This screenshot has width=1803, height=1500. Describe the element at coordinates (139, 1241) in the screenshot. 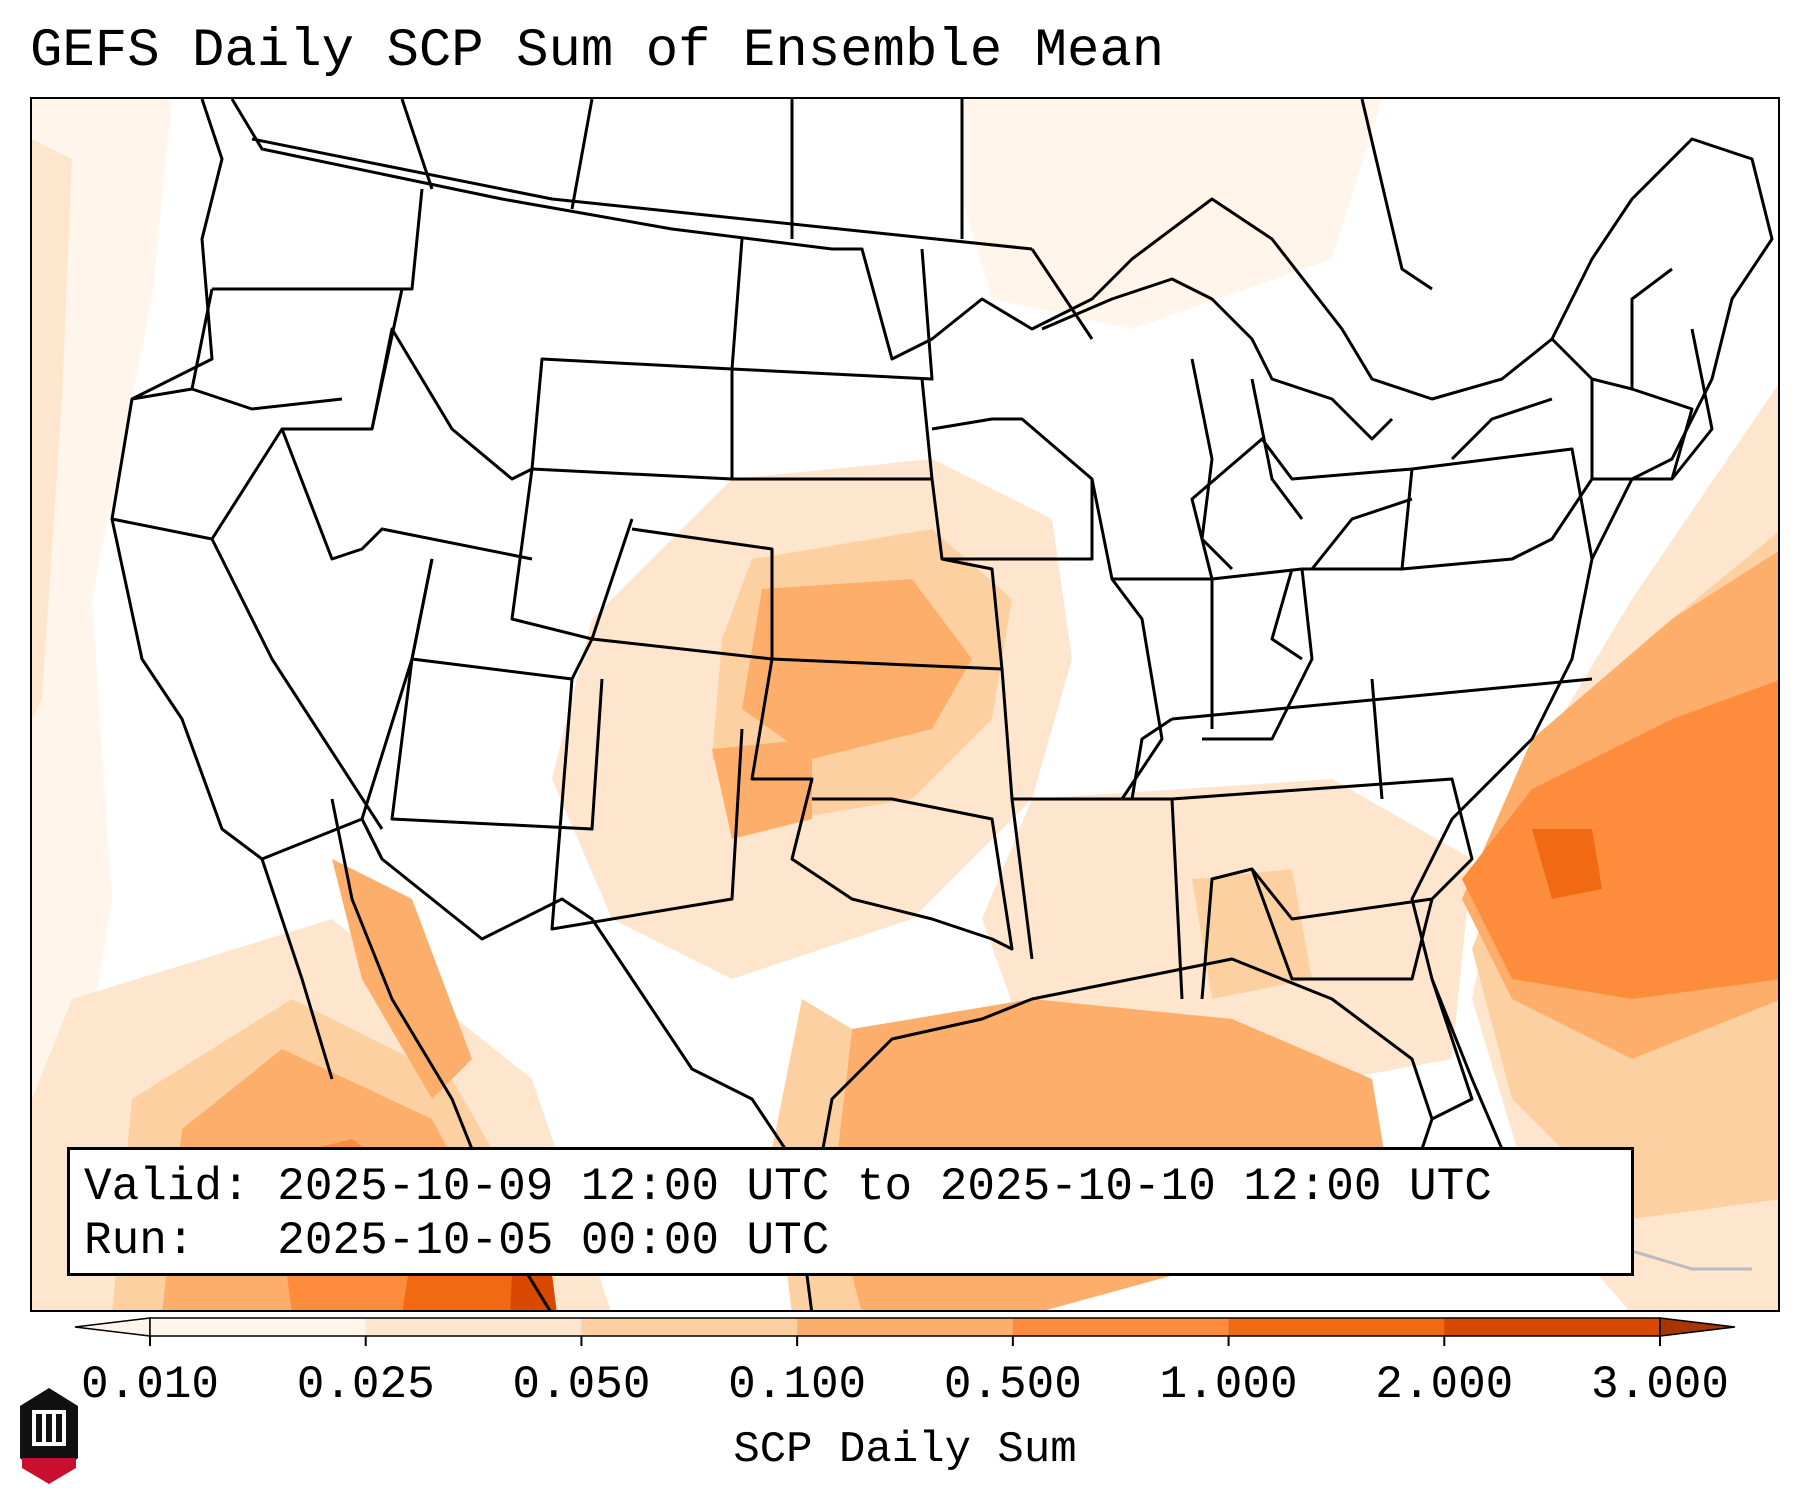

I see `run-label: Run:` at that location.